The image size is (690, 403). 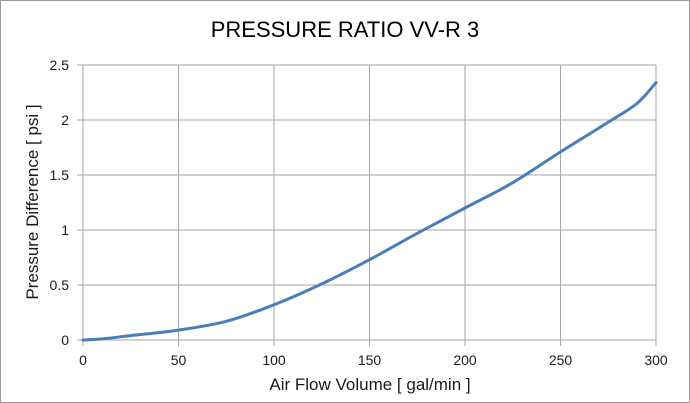 What do you see at coordinates (656, 360) in the screenshot?
I see `x-tick-label: 300` at bounding box center [656, 360].